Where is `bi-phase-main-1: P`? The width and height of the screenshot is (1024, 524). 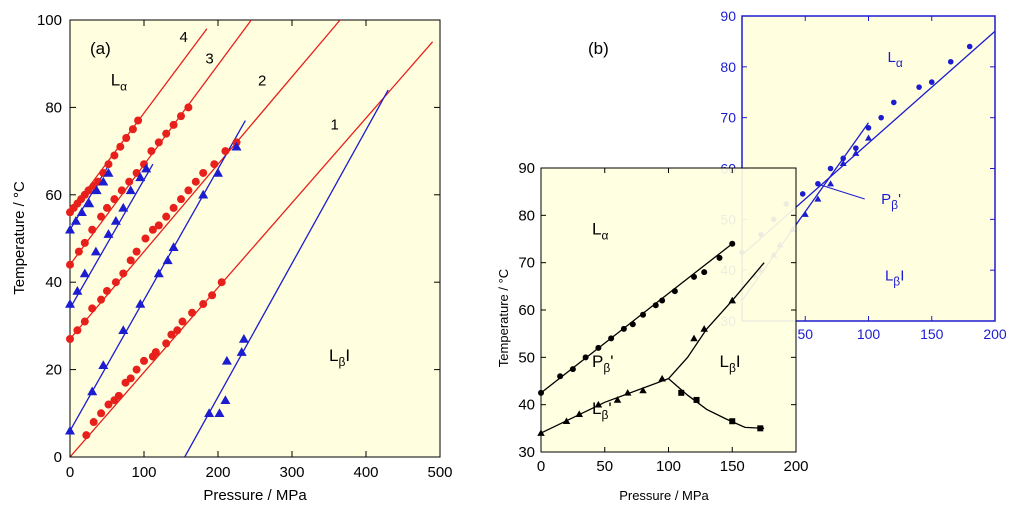 bi-phase-main-1: P is located at coordinates (886, 199).